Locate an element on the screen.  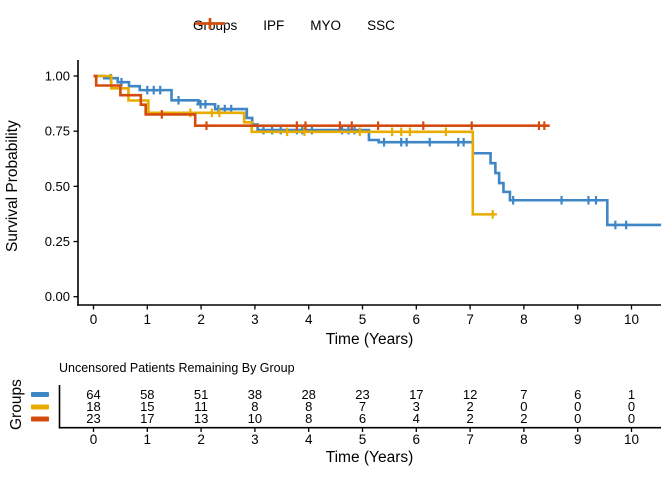
risk-table-time-label: 3 is located at coordinates (255, 439).